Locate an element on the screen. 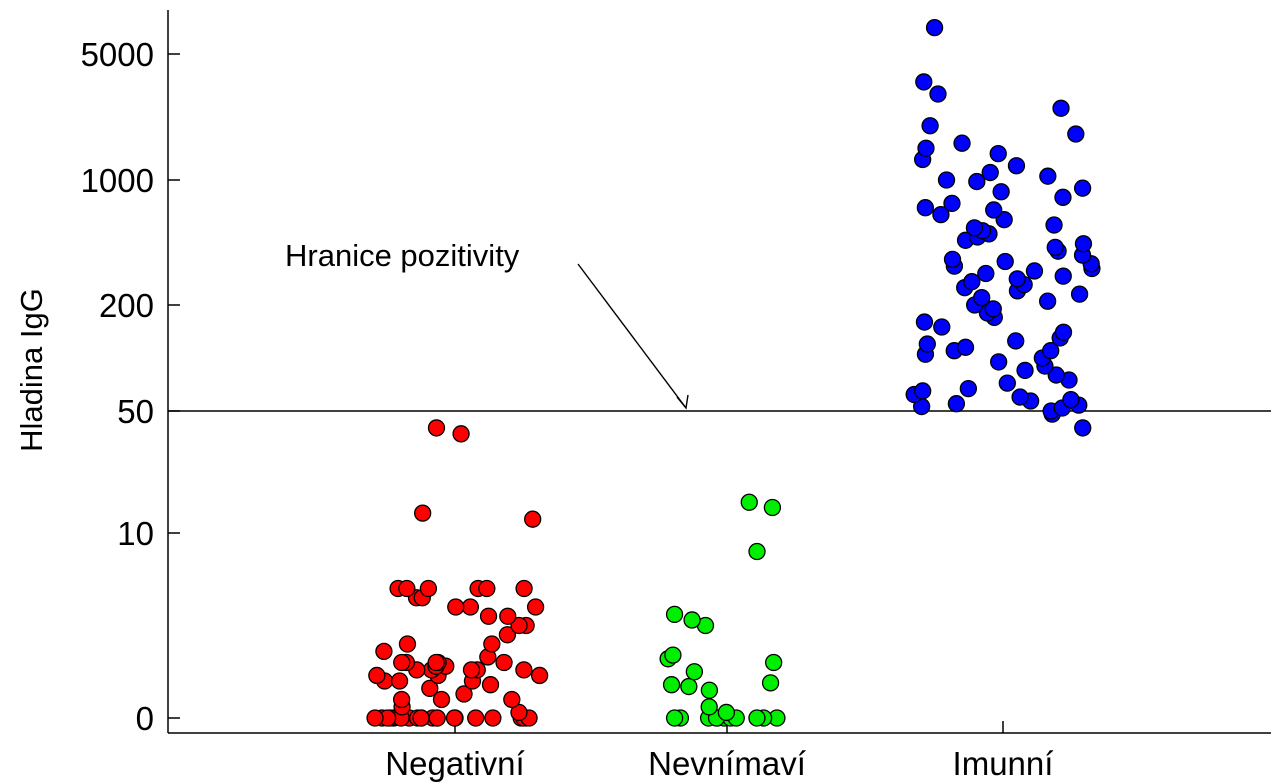 This screenshot has width=1273, height=783. cutoff-arrowhead is located at coordinates (682, 402).